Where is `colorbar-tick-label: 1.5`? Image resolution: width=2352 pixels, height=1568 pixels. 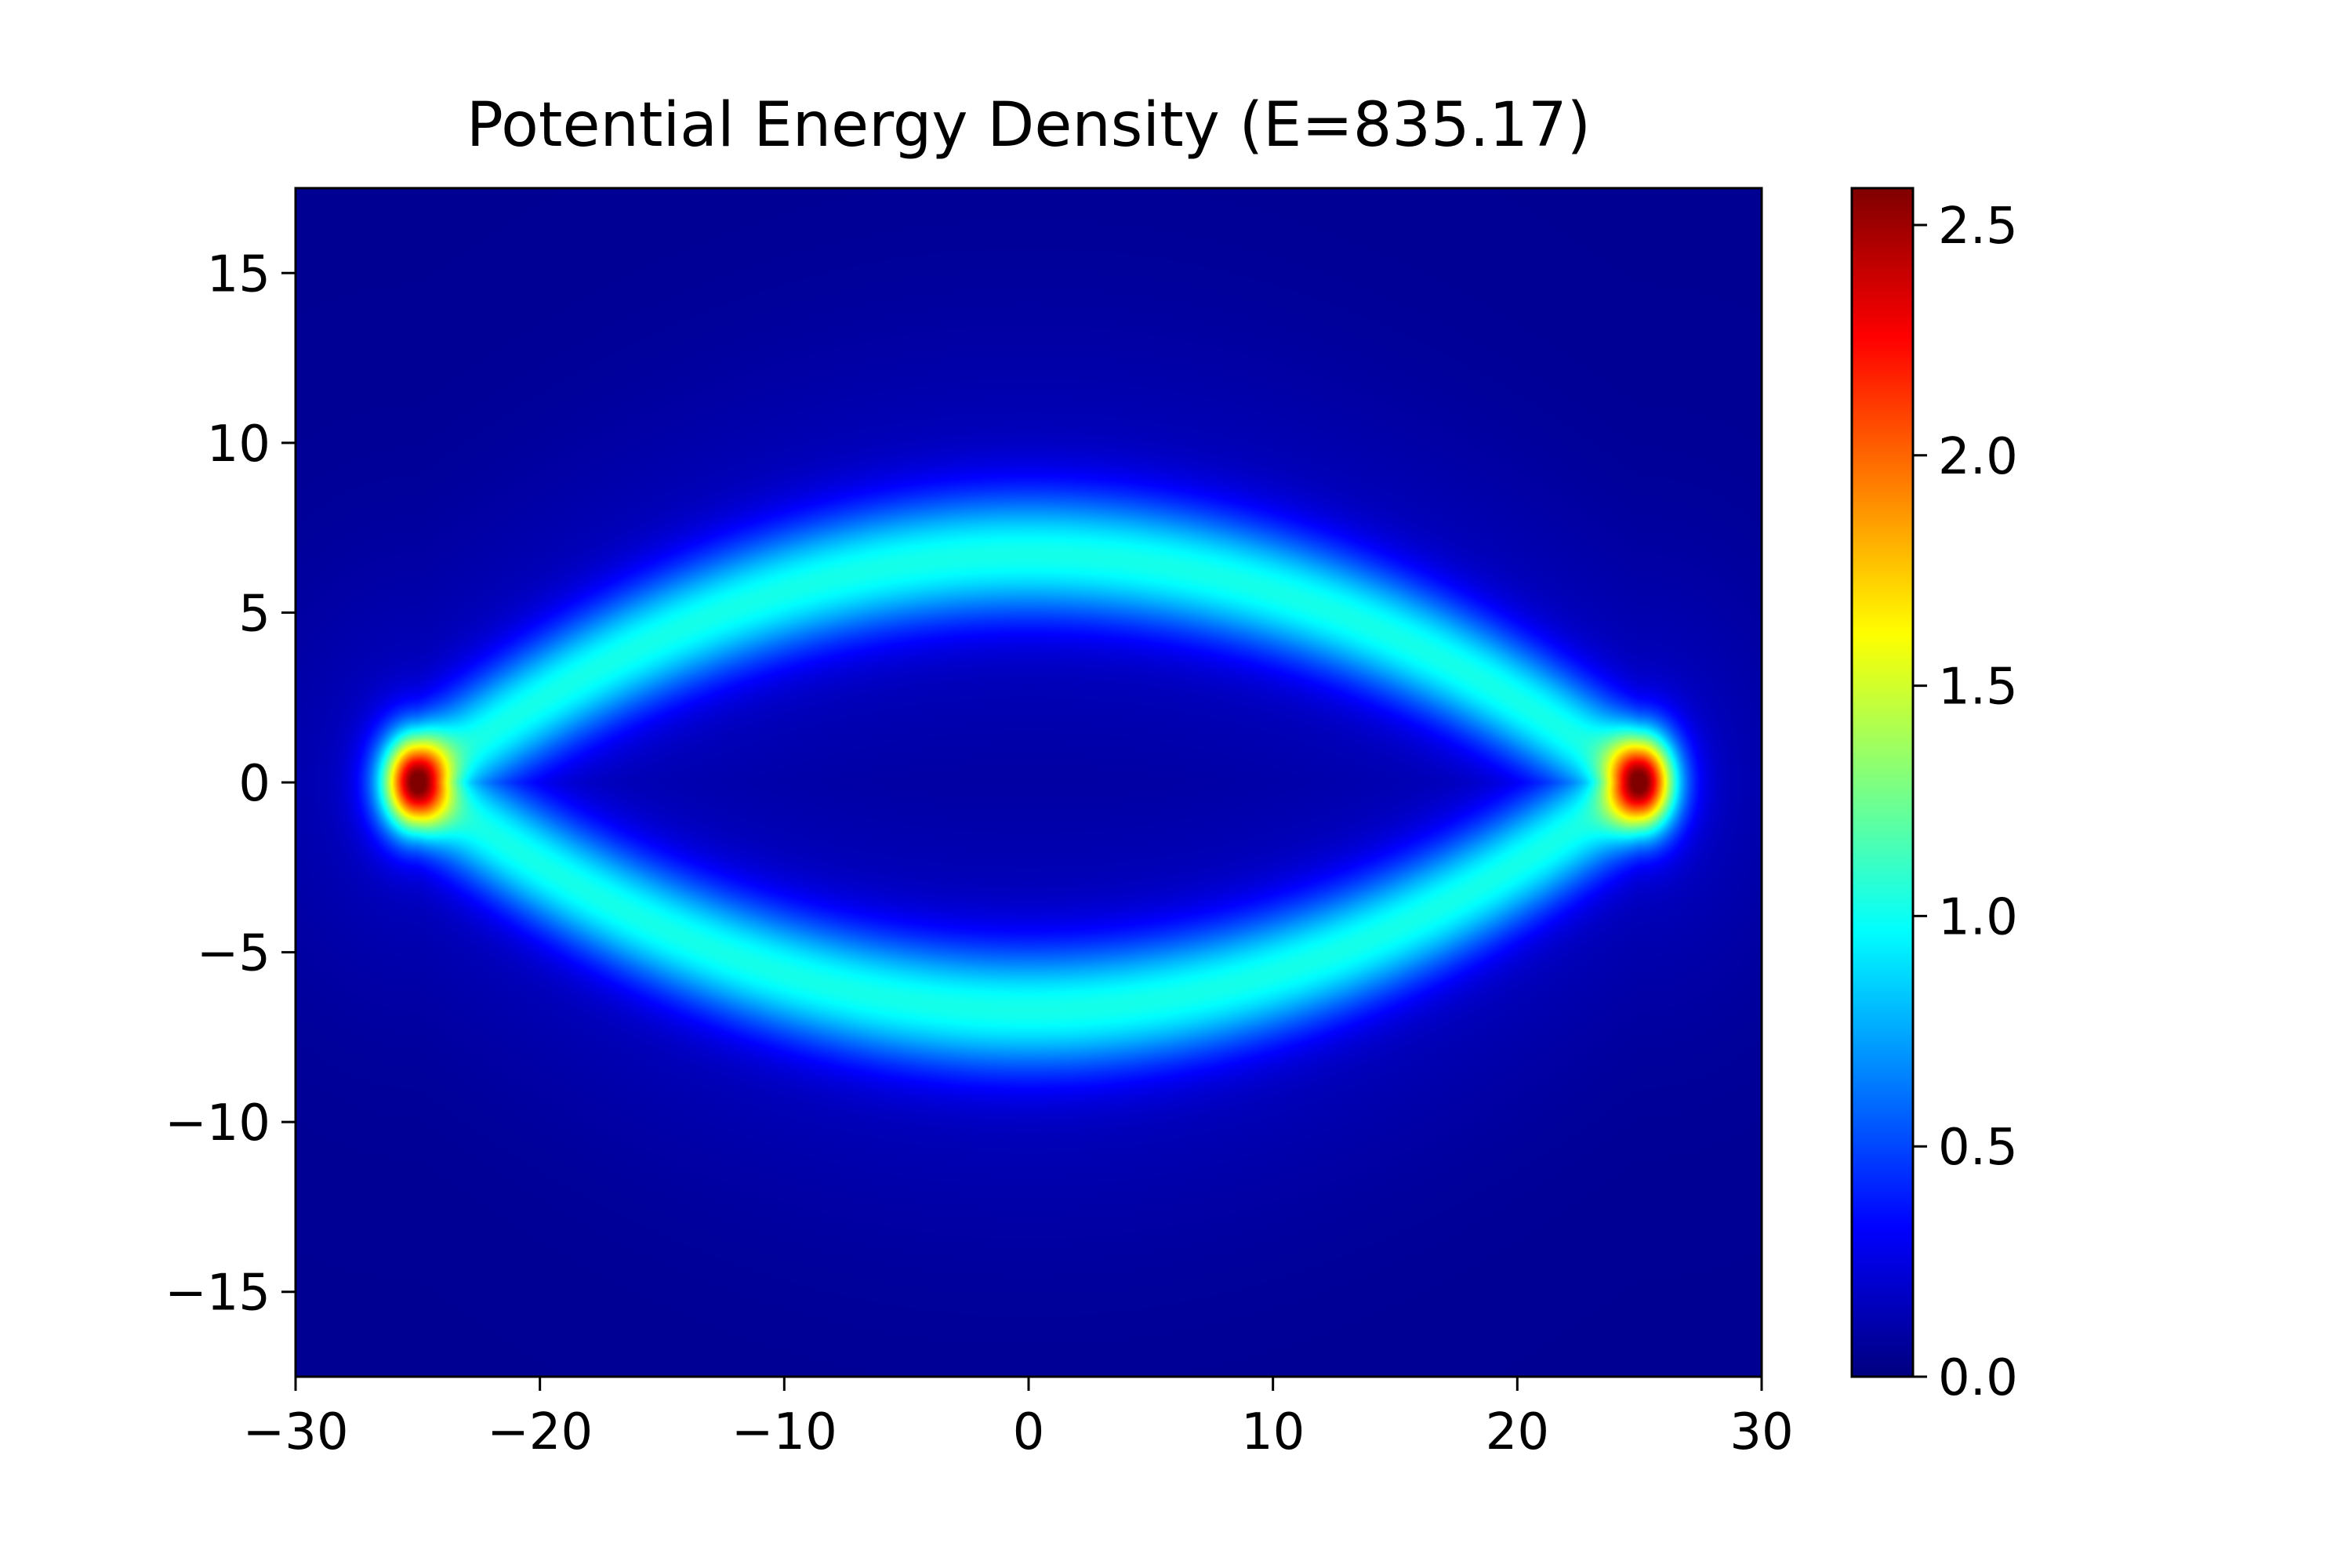 colorbar-tick-label: 1.5 is located at coordinates (1978, 688).